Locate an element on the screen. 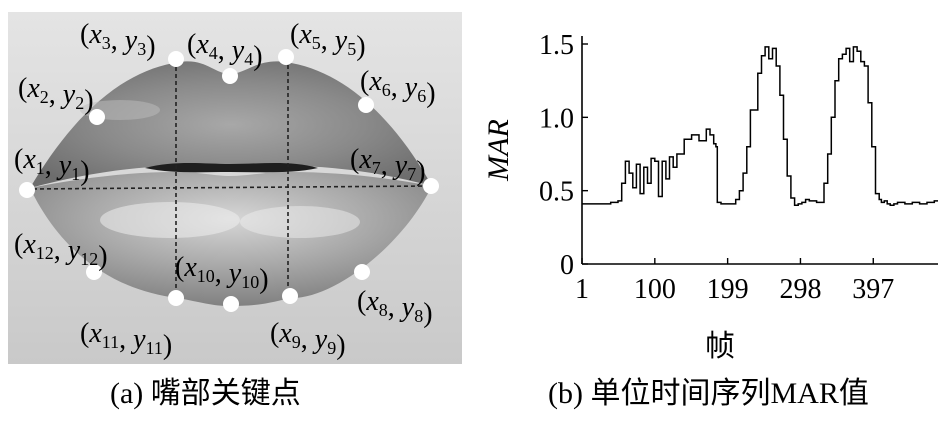 The height and width of the screenshot is (430, 944). caption-b: (b) 单位时间序列MAR值 is located at coordinates (708, 393).